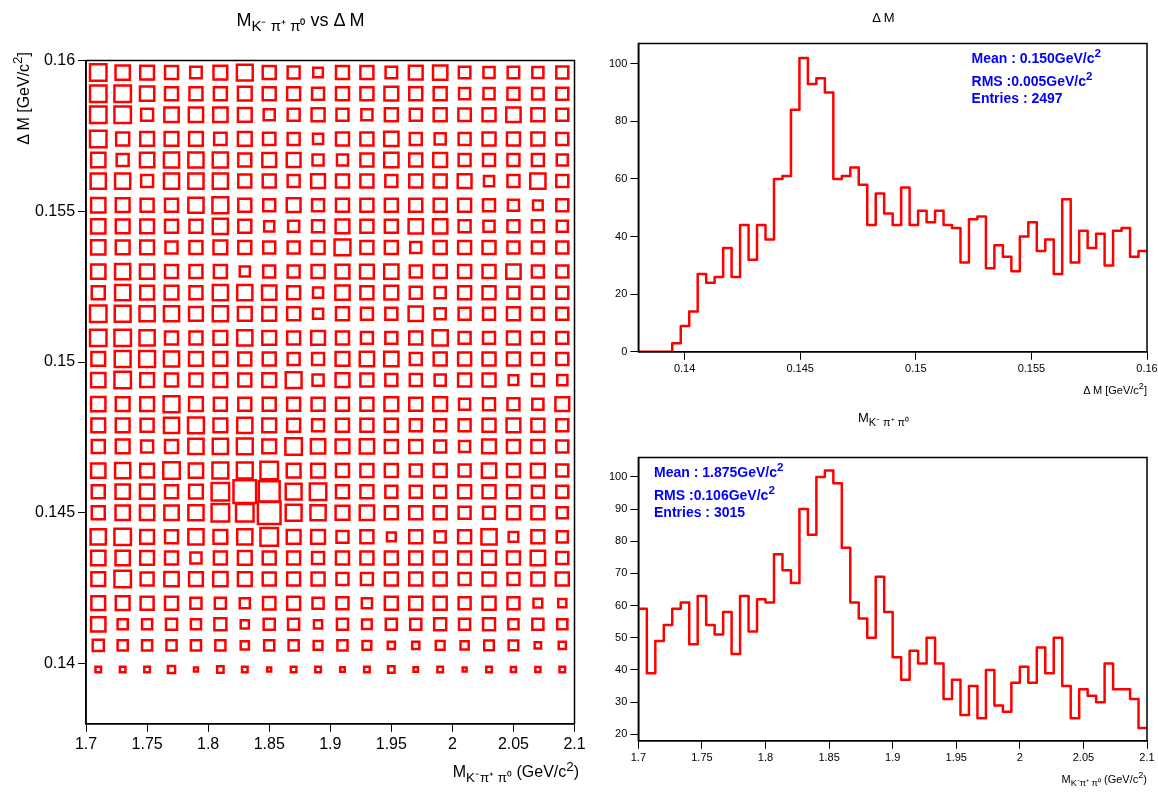 Image resolution: width=1158 pixels, height=805 pixels. I want to click on y-tick-label: 0, so click(624, 350).